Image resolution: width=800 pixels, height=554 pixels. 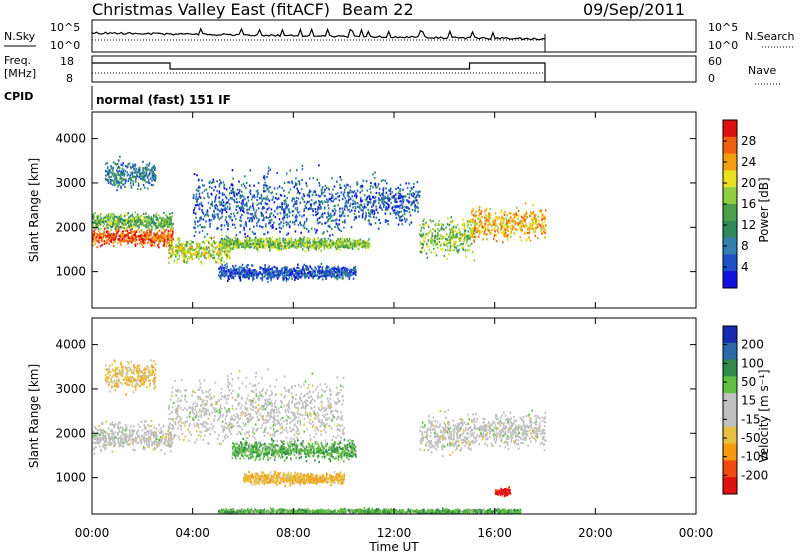 What do you see at coordinates (394, 69) in the screenshot?
I see `freq-panel` at bounding box center [394, 69].